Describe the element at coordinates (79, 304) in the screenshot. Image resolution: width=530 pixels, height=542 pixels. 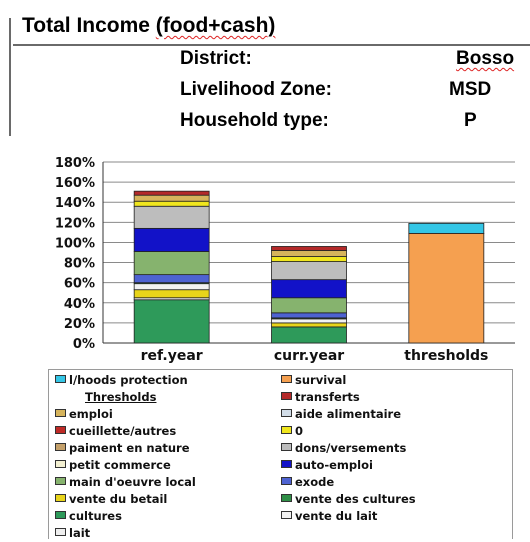
I see `y-tick-label: 40%` at that location.